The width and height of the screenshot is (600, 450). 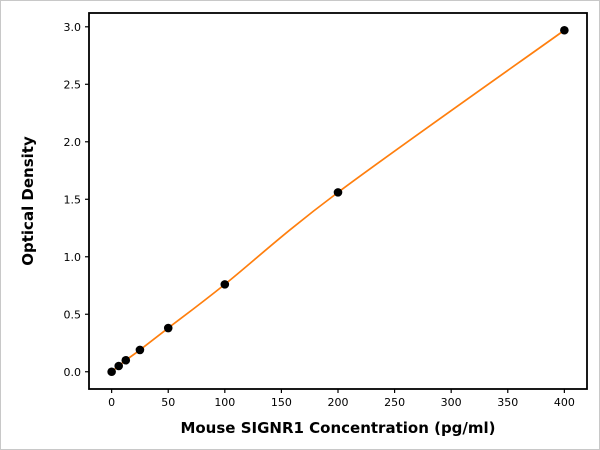 I want to click on y-axis-label: Optical Density, so click(x=28, y=201).